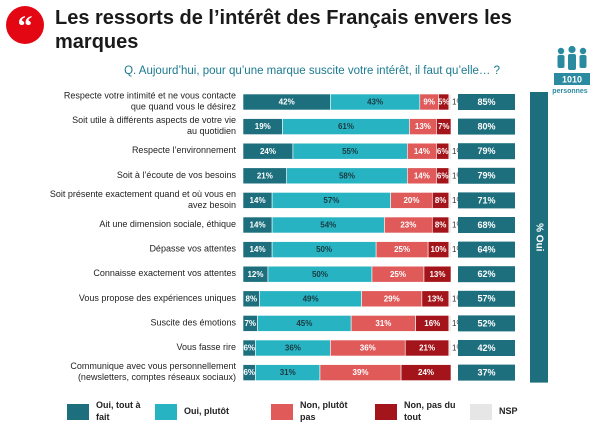 The image size is (600, 435). I want to click on data-label: 20%, so click(411, 200).